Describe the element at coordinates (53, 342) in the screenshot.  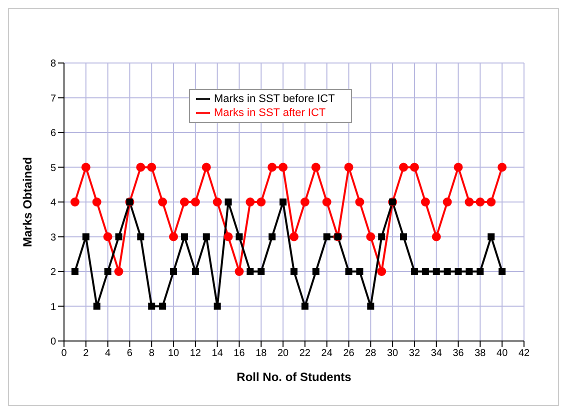
I see `y-tick-label: 0` at that location.